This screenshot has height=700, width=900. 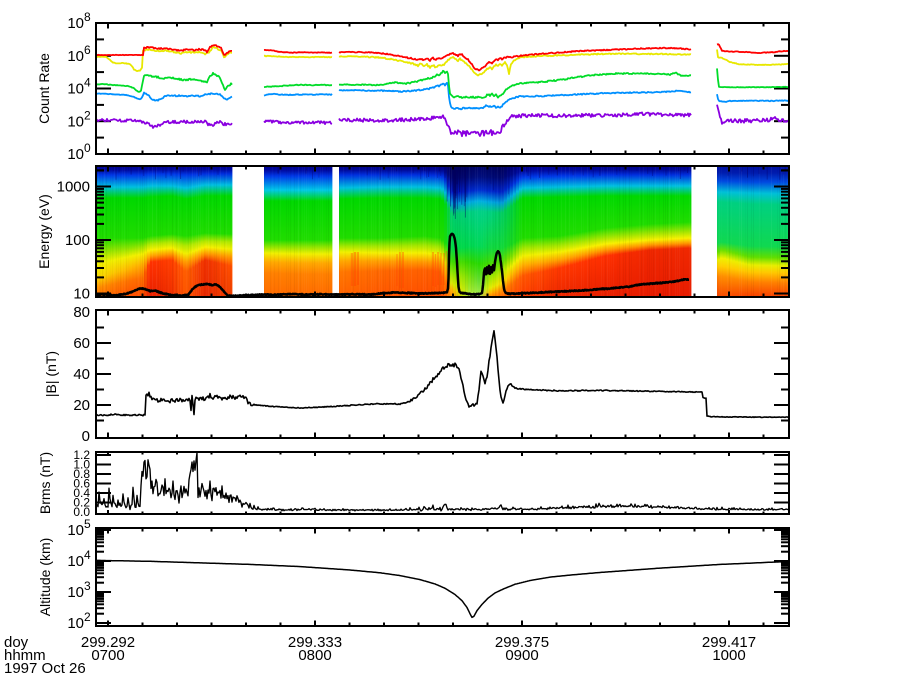 I want to click on svg-text: 1.2, so click(x=81, y=455).